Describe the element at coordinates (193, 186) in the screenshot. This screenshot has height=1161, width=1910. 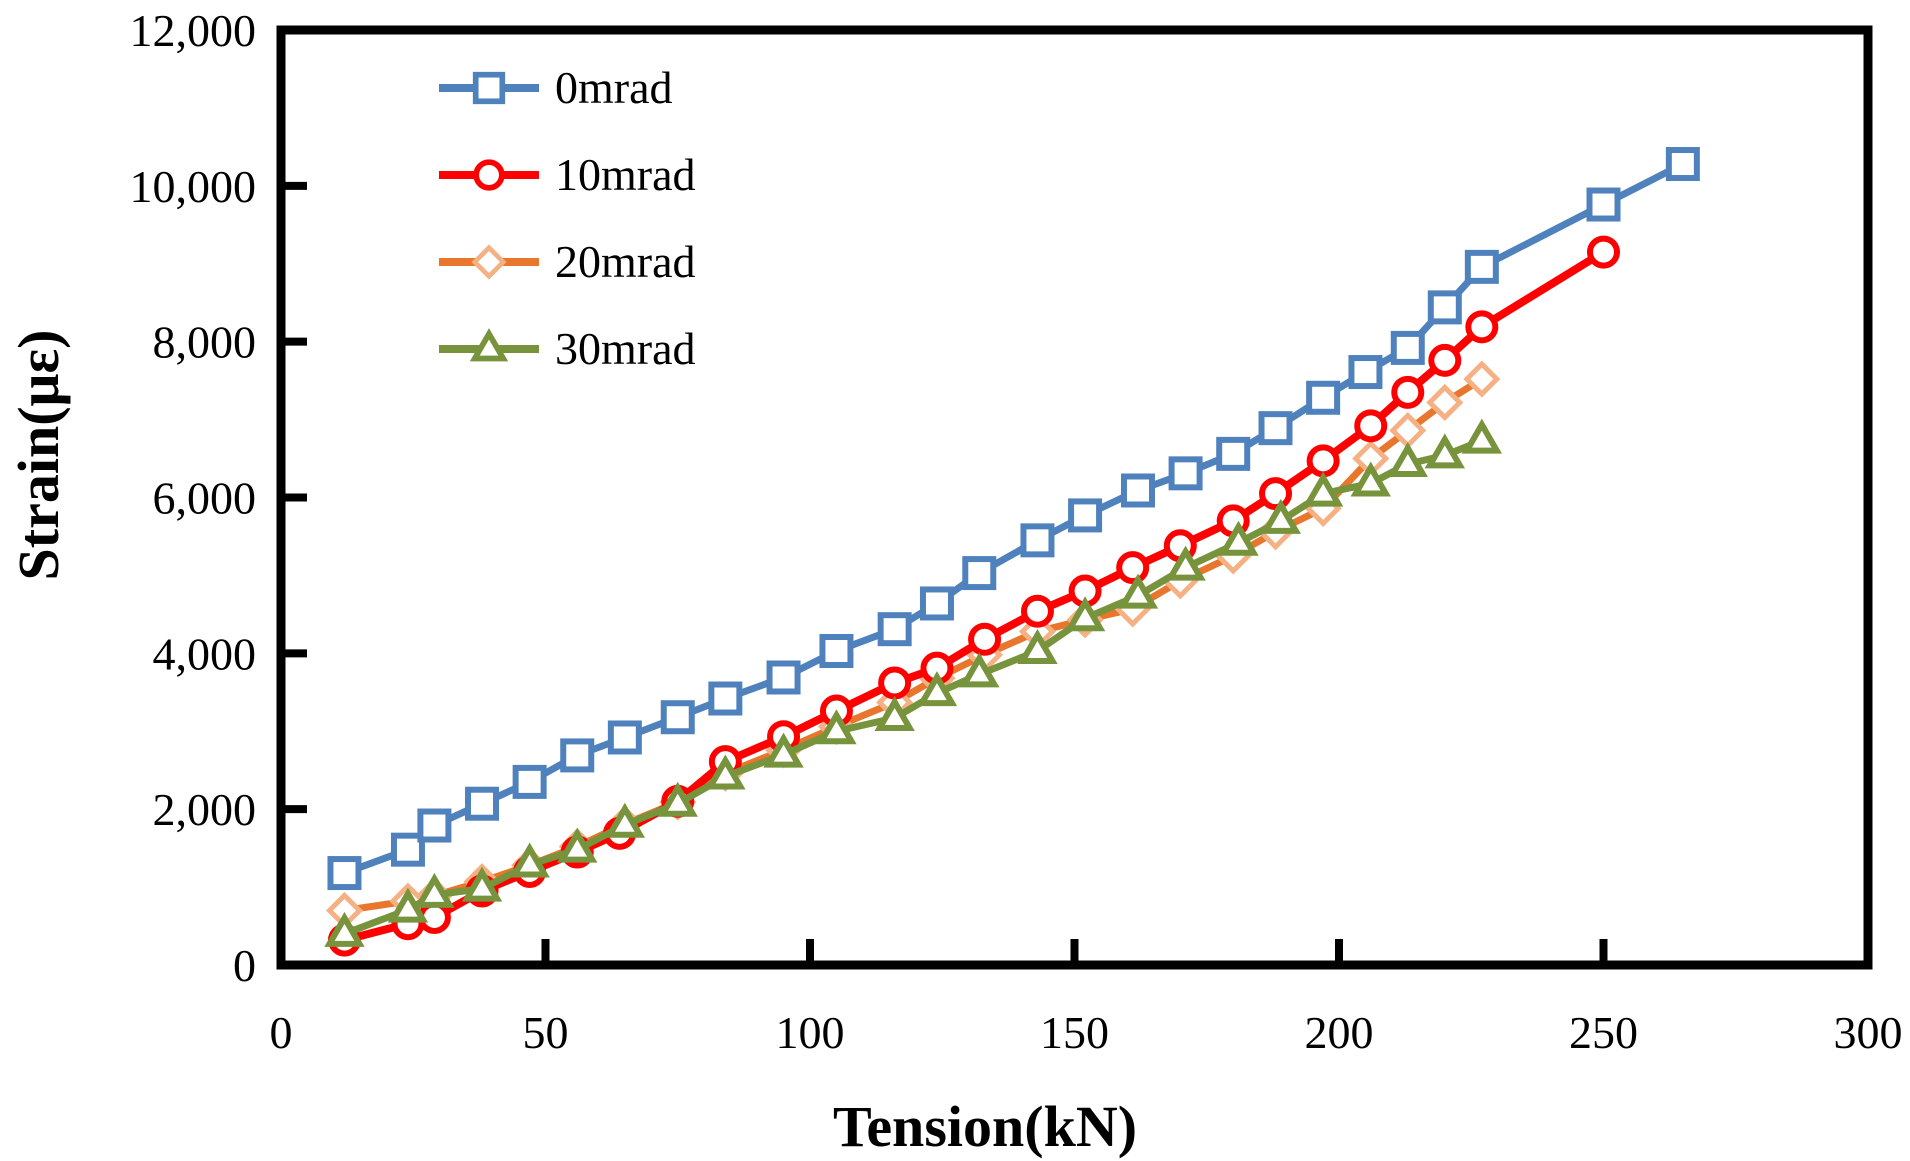
I see `y-tick-label: 10,000` at that location.